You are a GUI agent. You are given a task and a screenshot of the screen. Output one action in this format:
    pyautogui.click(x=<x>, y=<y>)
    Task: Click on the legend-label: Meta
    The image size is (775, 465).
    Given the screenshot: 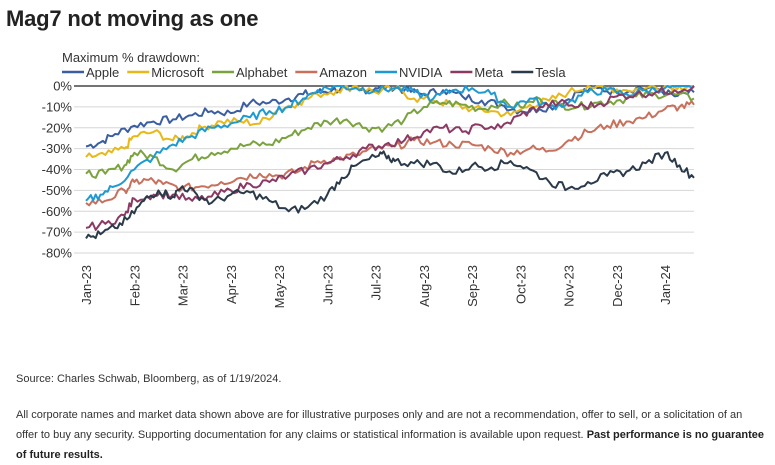 What is the action you would take?
    pyautogui.click(x=489, y=72)
    